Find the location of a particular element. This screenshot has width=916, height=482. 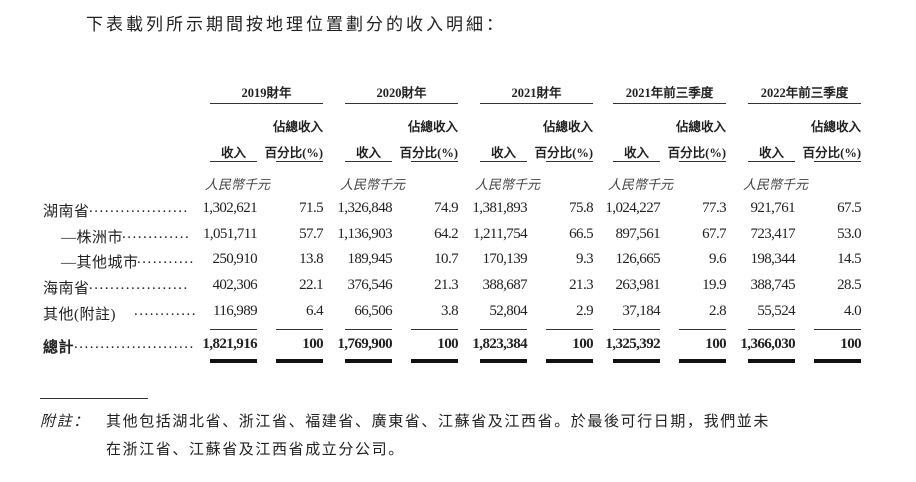

period-header: 2020財年 is located at coordinates (401, 93).